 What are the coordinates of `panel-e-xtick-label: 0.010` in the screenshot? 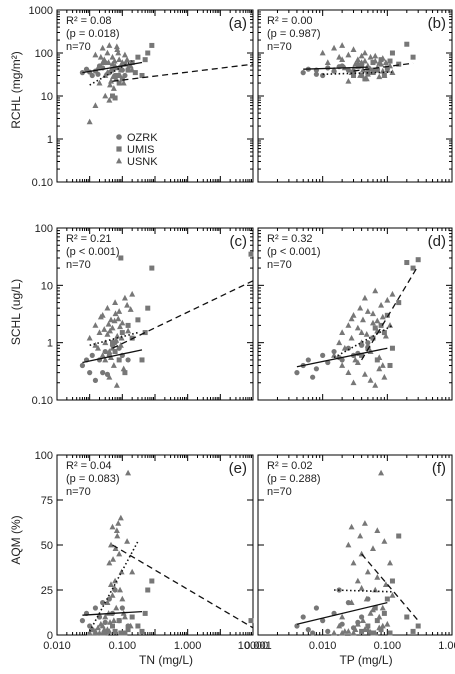 It's located at (57, 646).